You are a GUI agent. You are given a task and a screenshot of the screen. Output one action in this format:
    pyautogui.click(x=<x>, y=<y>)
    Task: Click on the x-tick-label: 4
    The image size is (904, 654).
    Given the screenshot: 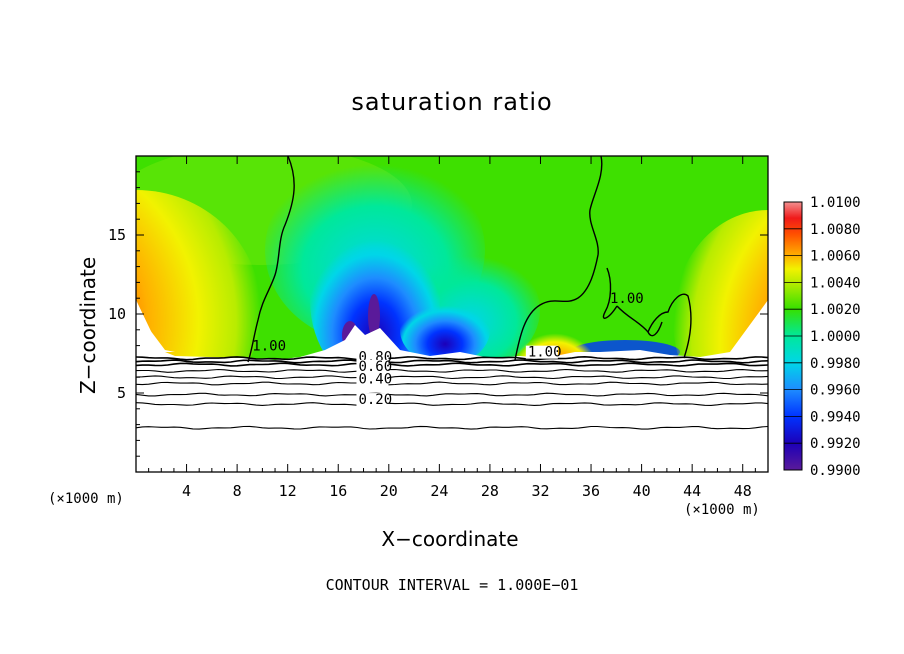 What is the action you would take?
    pyautogui.click(x=186, y=491)
    